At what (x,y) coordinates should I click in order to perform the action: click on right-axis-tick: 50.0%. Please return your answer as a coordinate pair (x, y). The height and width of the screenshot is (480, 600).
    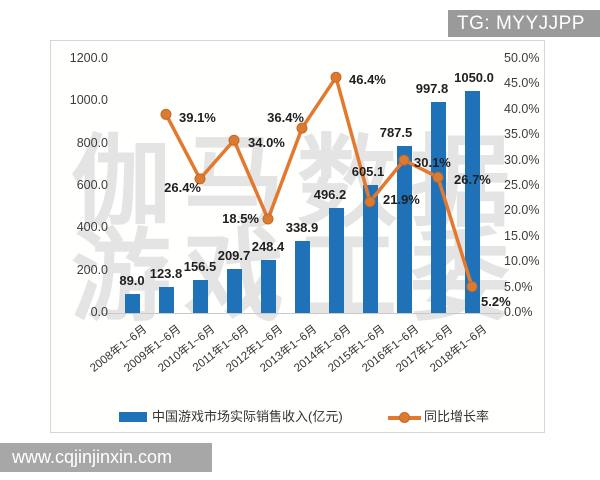
    Looking at the image, I should click on (522, 58).